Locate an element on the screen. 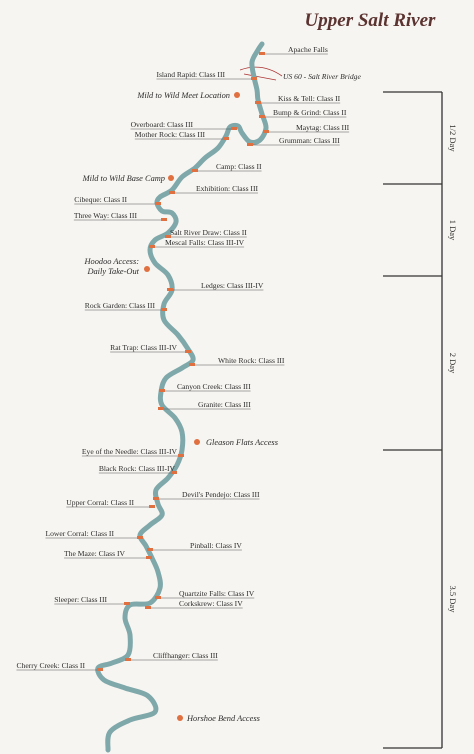 The width and height of the screenshot is (474, 754). day-label: 2 Day is located at coordinates (453, 363).